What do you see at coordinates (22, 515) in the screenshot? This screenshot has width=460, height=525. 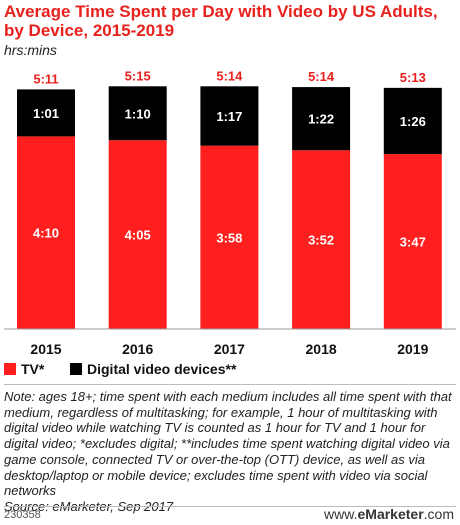 I see `chart-id: 230358` at bounding box center [22, 515].